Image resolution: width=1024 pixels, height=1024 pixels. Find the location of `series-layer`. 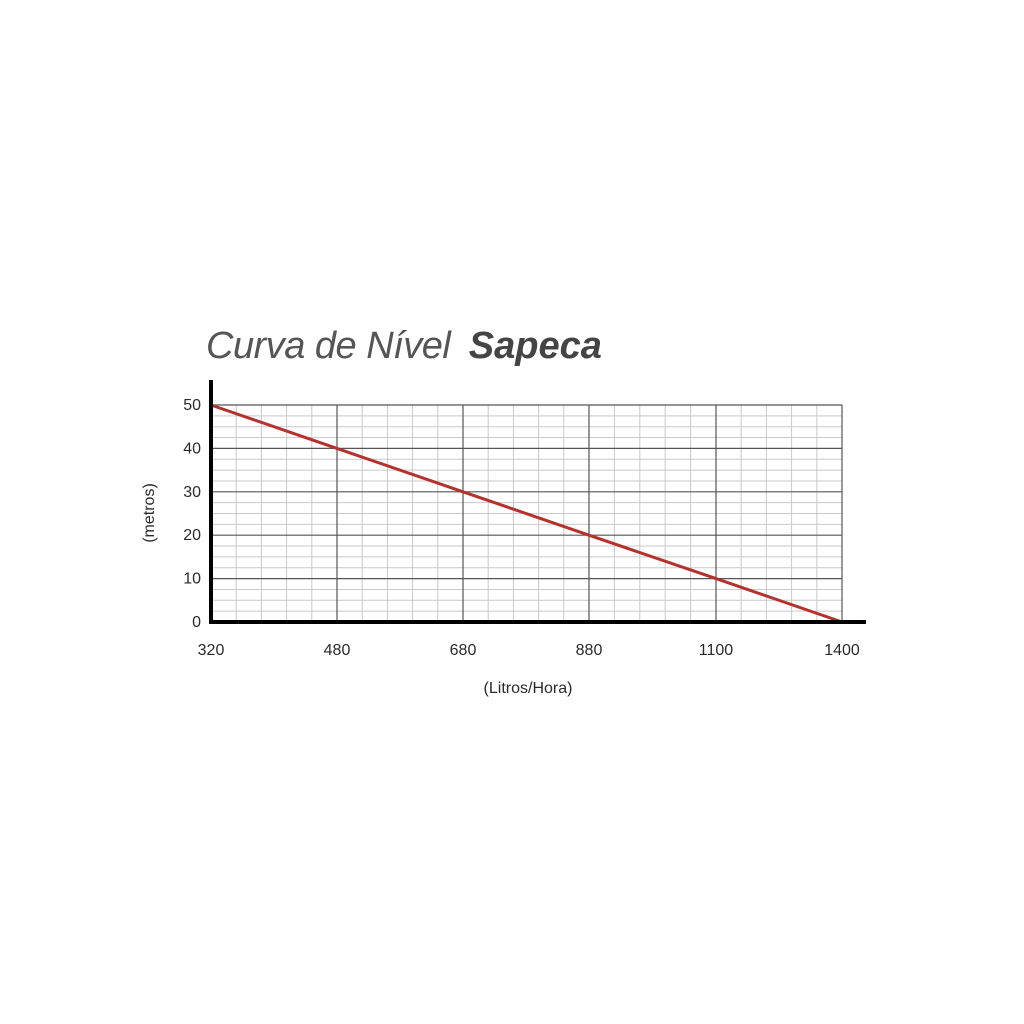

series-layer is located at coordinates (526, 513).